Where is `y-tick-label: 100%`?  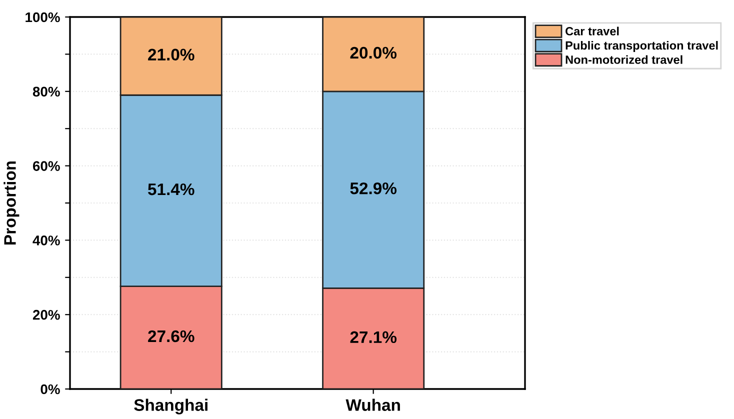
y-tick-label: 100% is located at coordinates (43, 17).